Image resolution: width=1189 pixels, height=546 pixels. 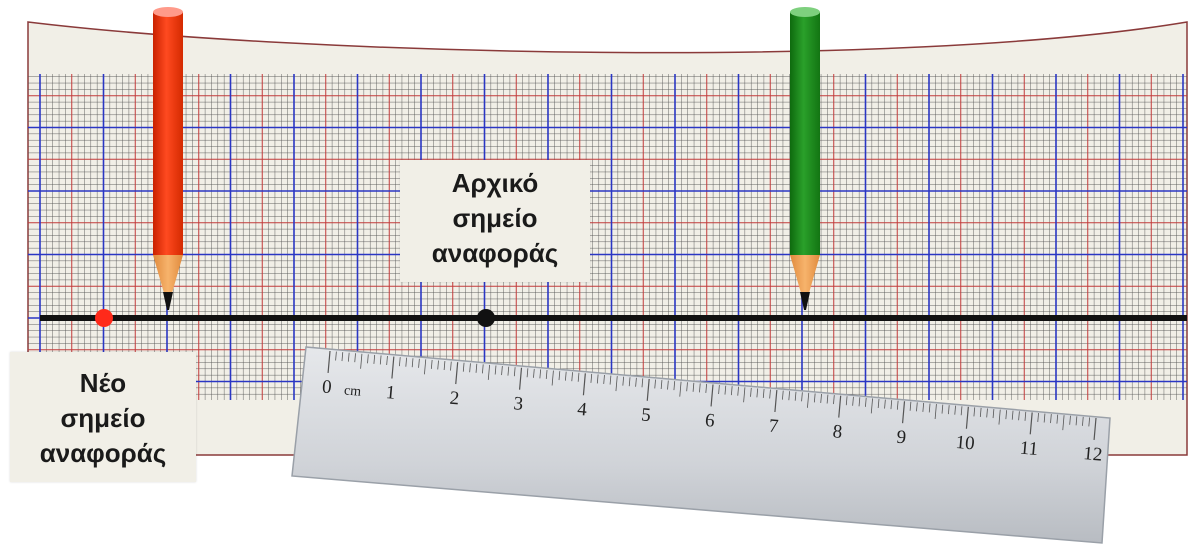 What do you see at coordinates (103, 418) in the screenshot?
I see `new-reference-line-2: σημείο` at bounding box center [103, 418].